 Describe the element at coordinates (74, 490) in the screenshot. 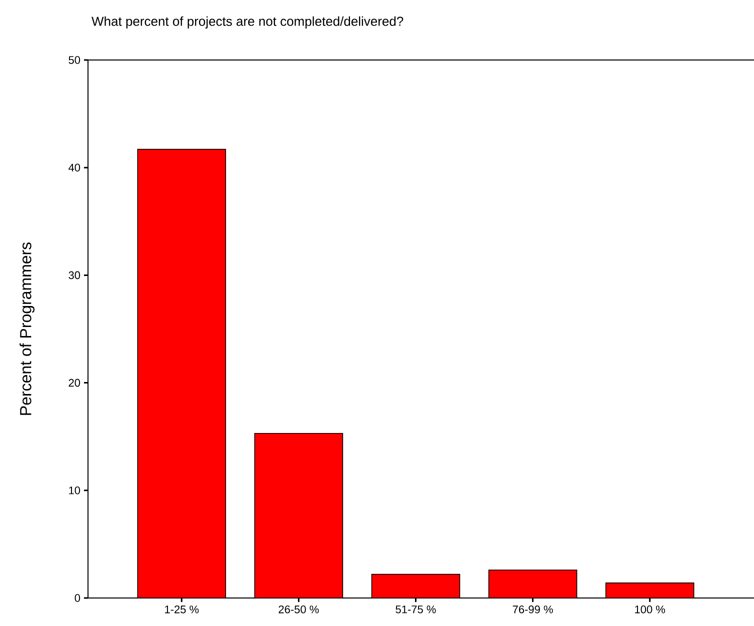

I see `y-tick-label: 10` at that location.